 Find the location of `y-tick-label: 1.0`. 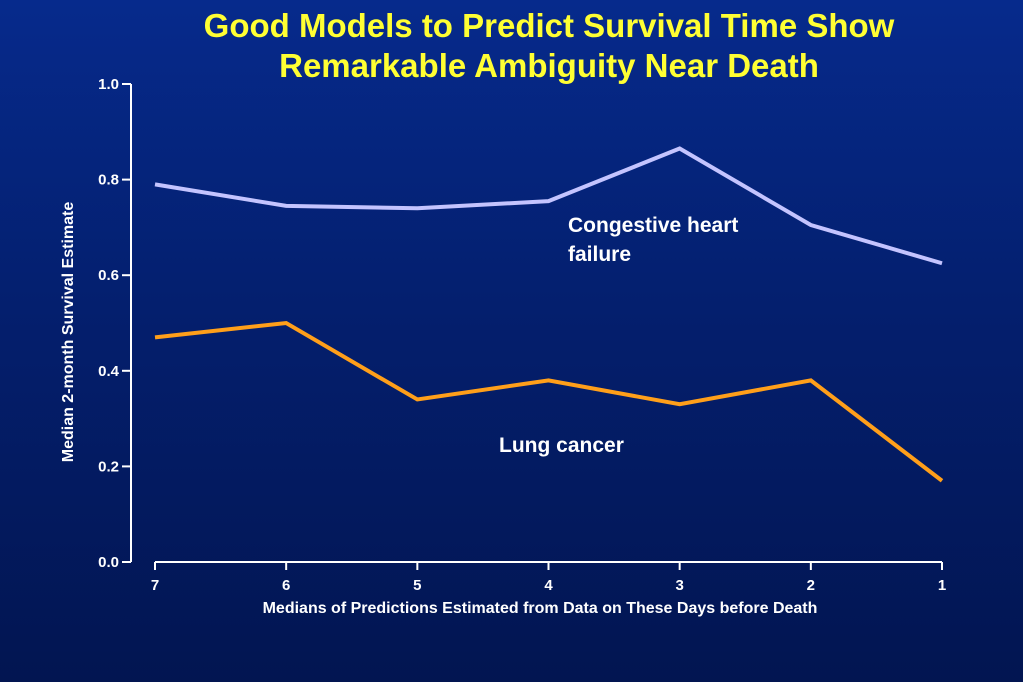

y-tick-label: 1.0 is located at coordinates (108, 84).